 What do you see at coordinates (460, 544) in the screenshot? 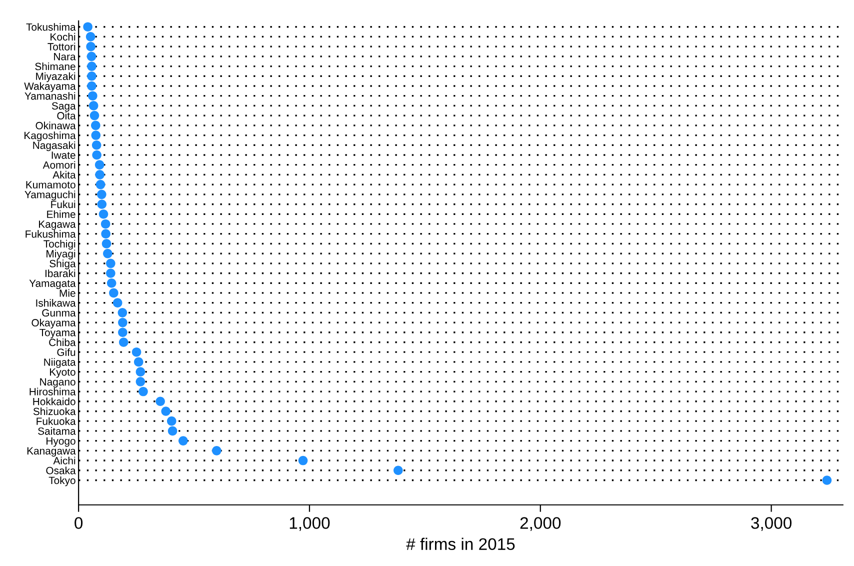
I see `x-axis-title: # firms in 2015` at bounding box center [460, 544].